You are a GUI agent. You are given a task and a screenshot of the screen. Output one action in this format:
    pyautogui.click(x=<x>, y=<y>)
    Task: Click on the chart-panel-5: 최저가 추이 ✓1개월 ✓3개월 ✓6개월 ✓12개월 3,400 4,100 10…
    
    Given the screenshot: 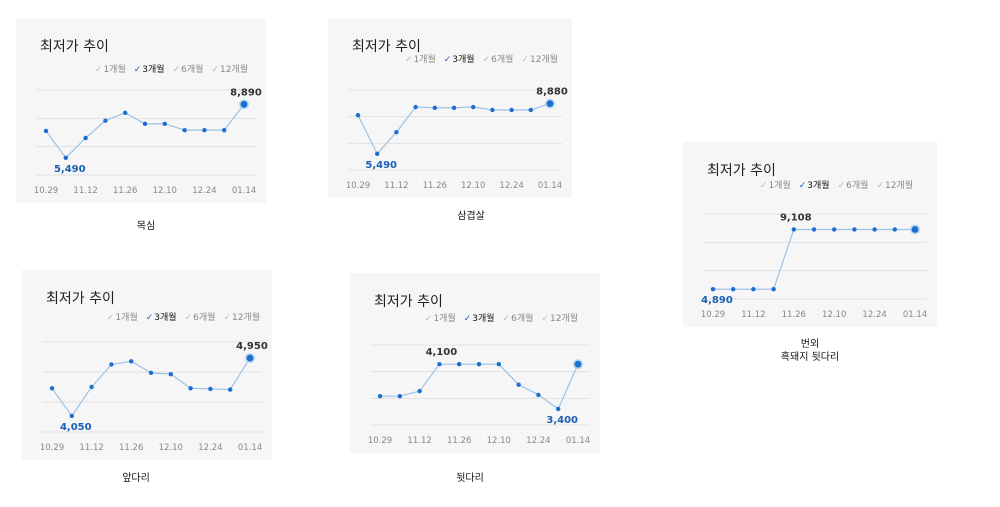 What is the action you would take?
    pyautogui.click(x=475, y=363)
    